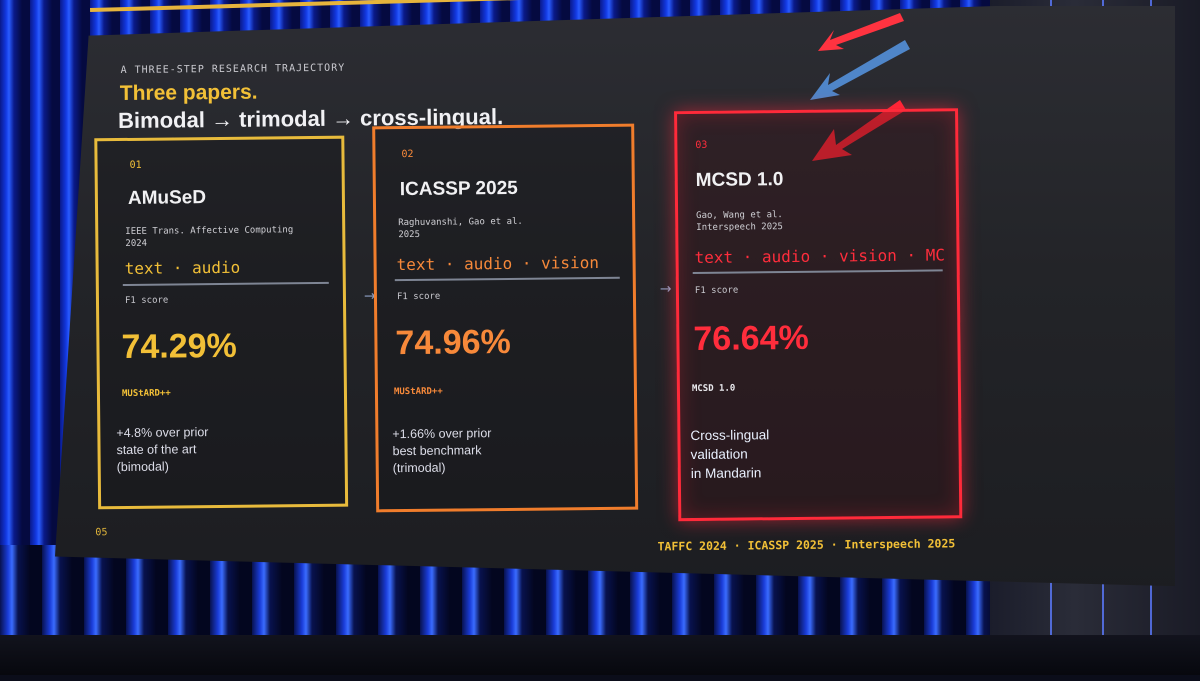 This screenshot has height=681, width=1200. What do you see at coordinates (498, 264) in the screenshot?
I see `card-modalities: text · audio · vision` at bounding box center [498, 264].